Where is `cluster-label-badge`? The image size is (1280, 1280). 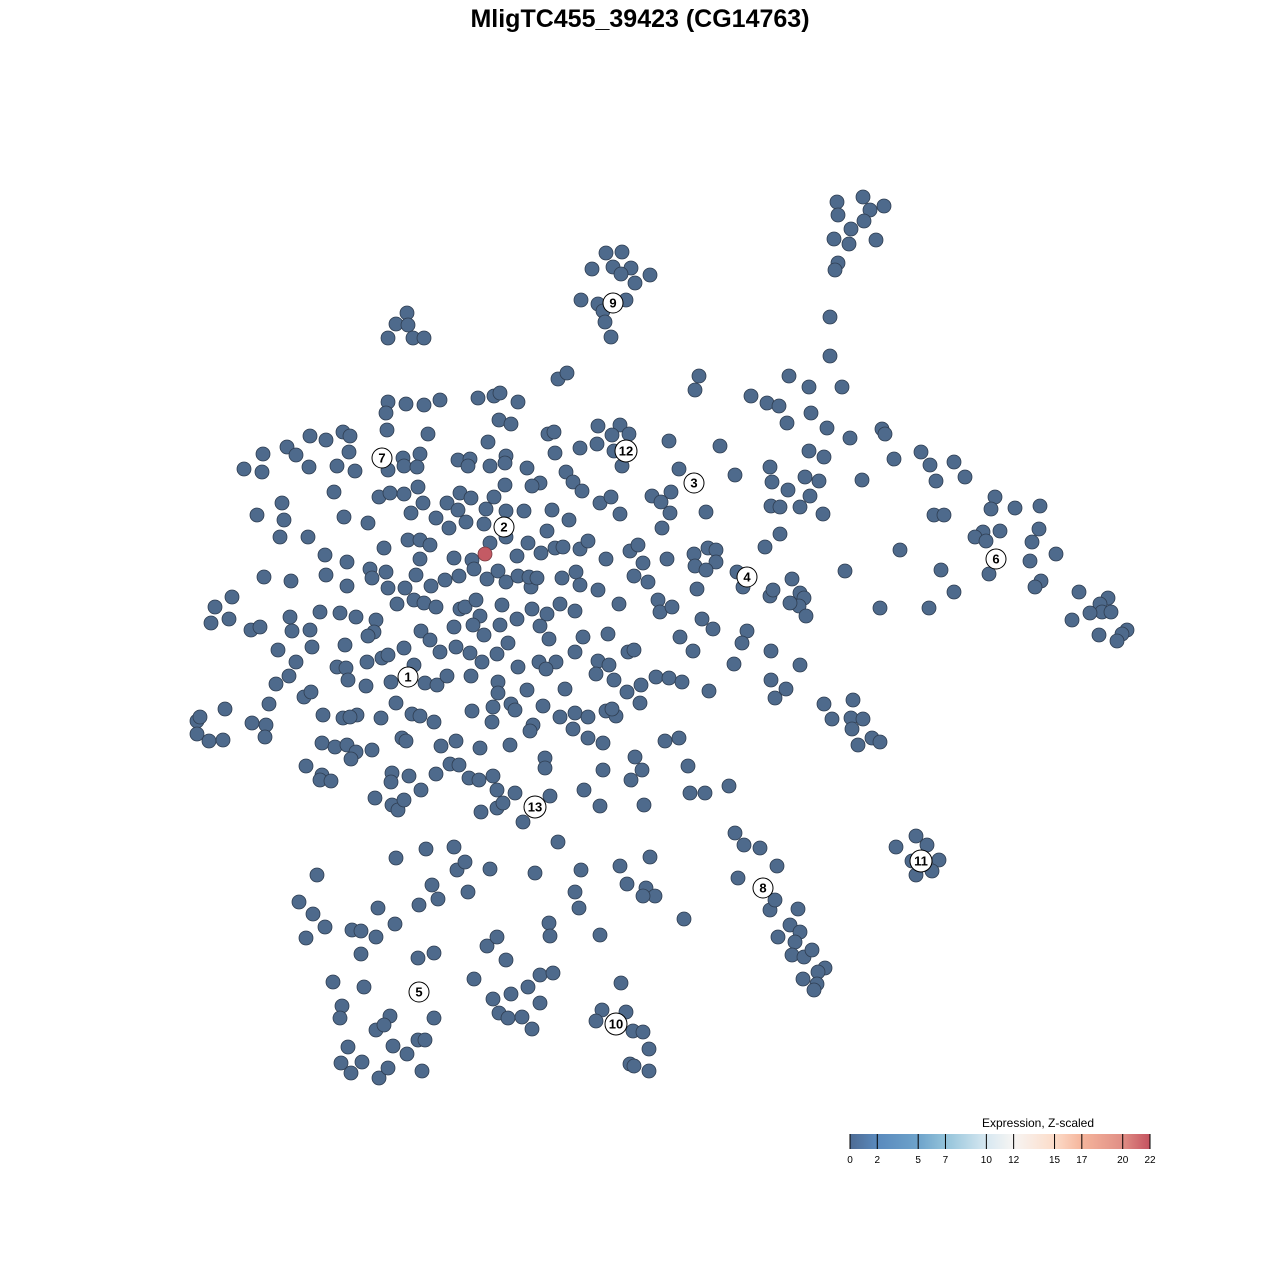
cluster-label-badge is located at coordinates (763, 888).